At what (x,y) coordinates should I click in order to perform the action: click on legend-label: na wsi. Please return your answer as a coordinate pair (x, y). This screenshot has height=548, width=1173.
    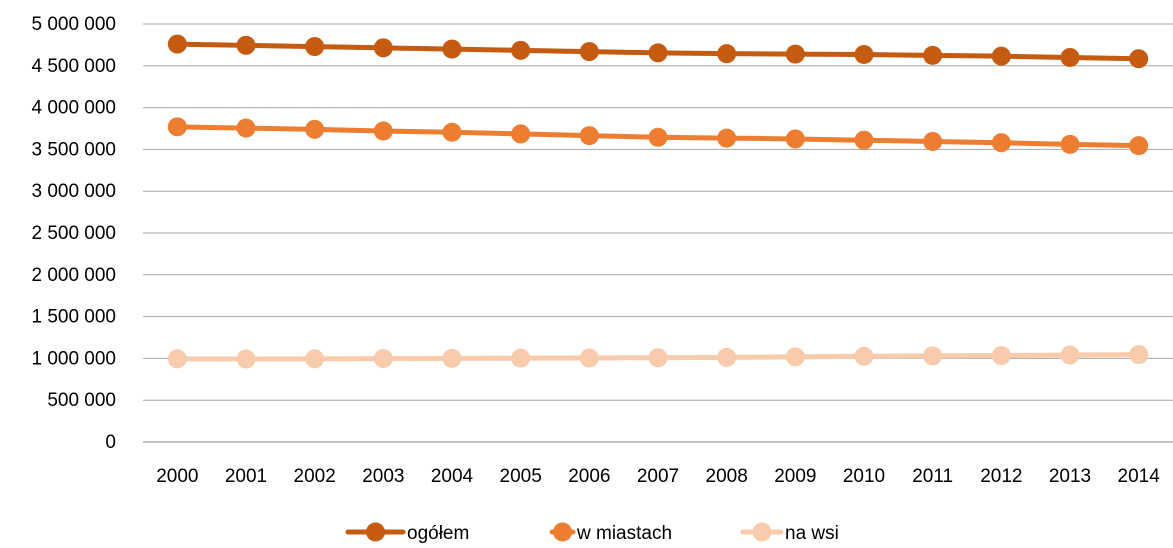
    Looking at the image, I should click on (812, 533).